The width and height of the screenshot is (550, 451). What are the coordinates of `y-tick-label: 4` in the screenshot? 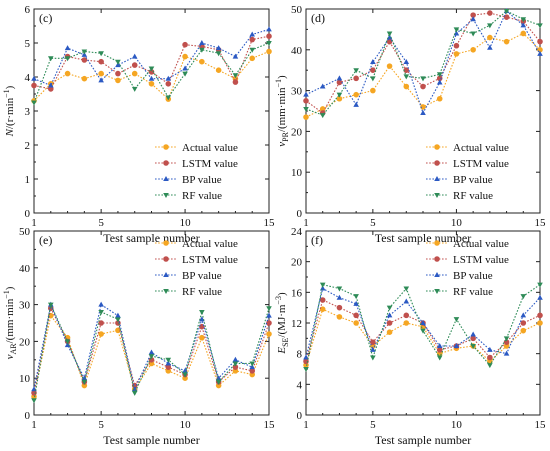 It's located at (28, 78).